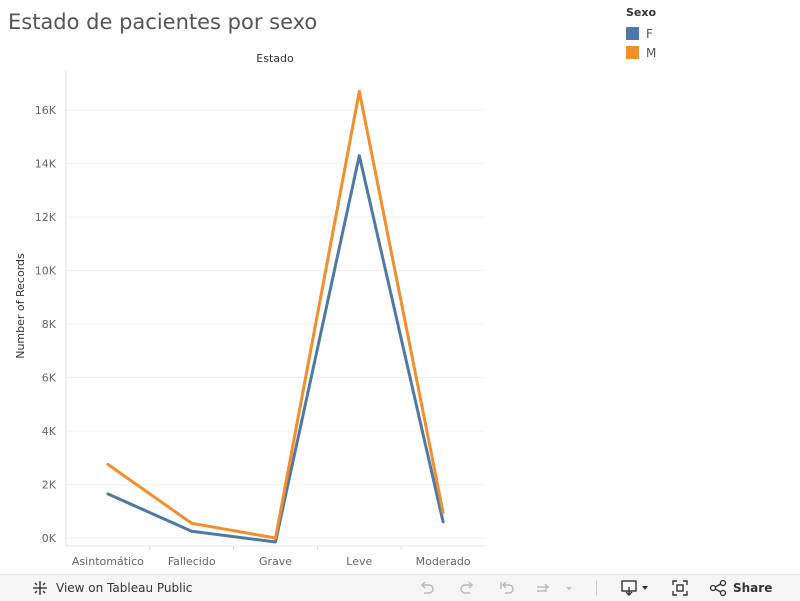 This screenshot has width=800, height=601. Describe the element at coordinates (443, 561) in the screenshot. I see `x-tick-label: Moderado` at that location.